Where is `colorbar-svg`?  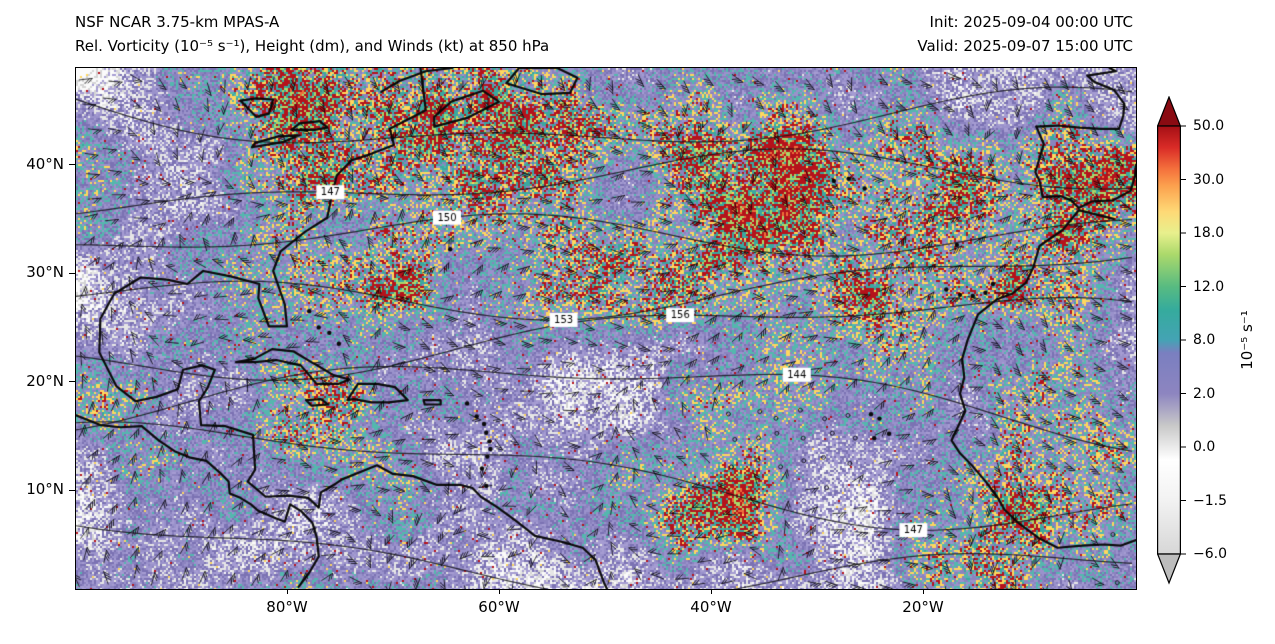
colorbar-svg is located at coordinates (1171, 340).